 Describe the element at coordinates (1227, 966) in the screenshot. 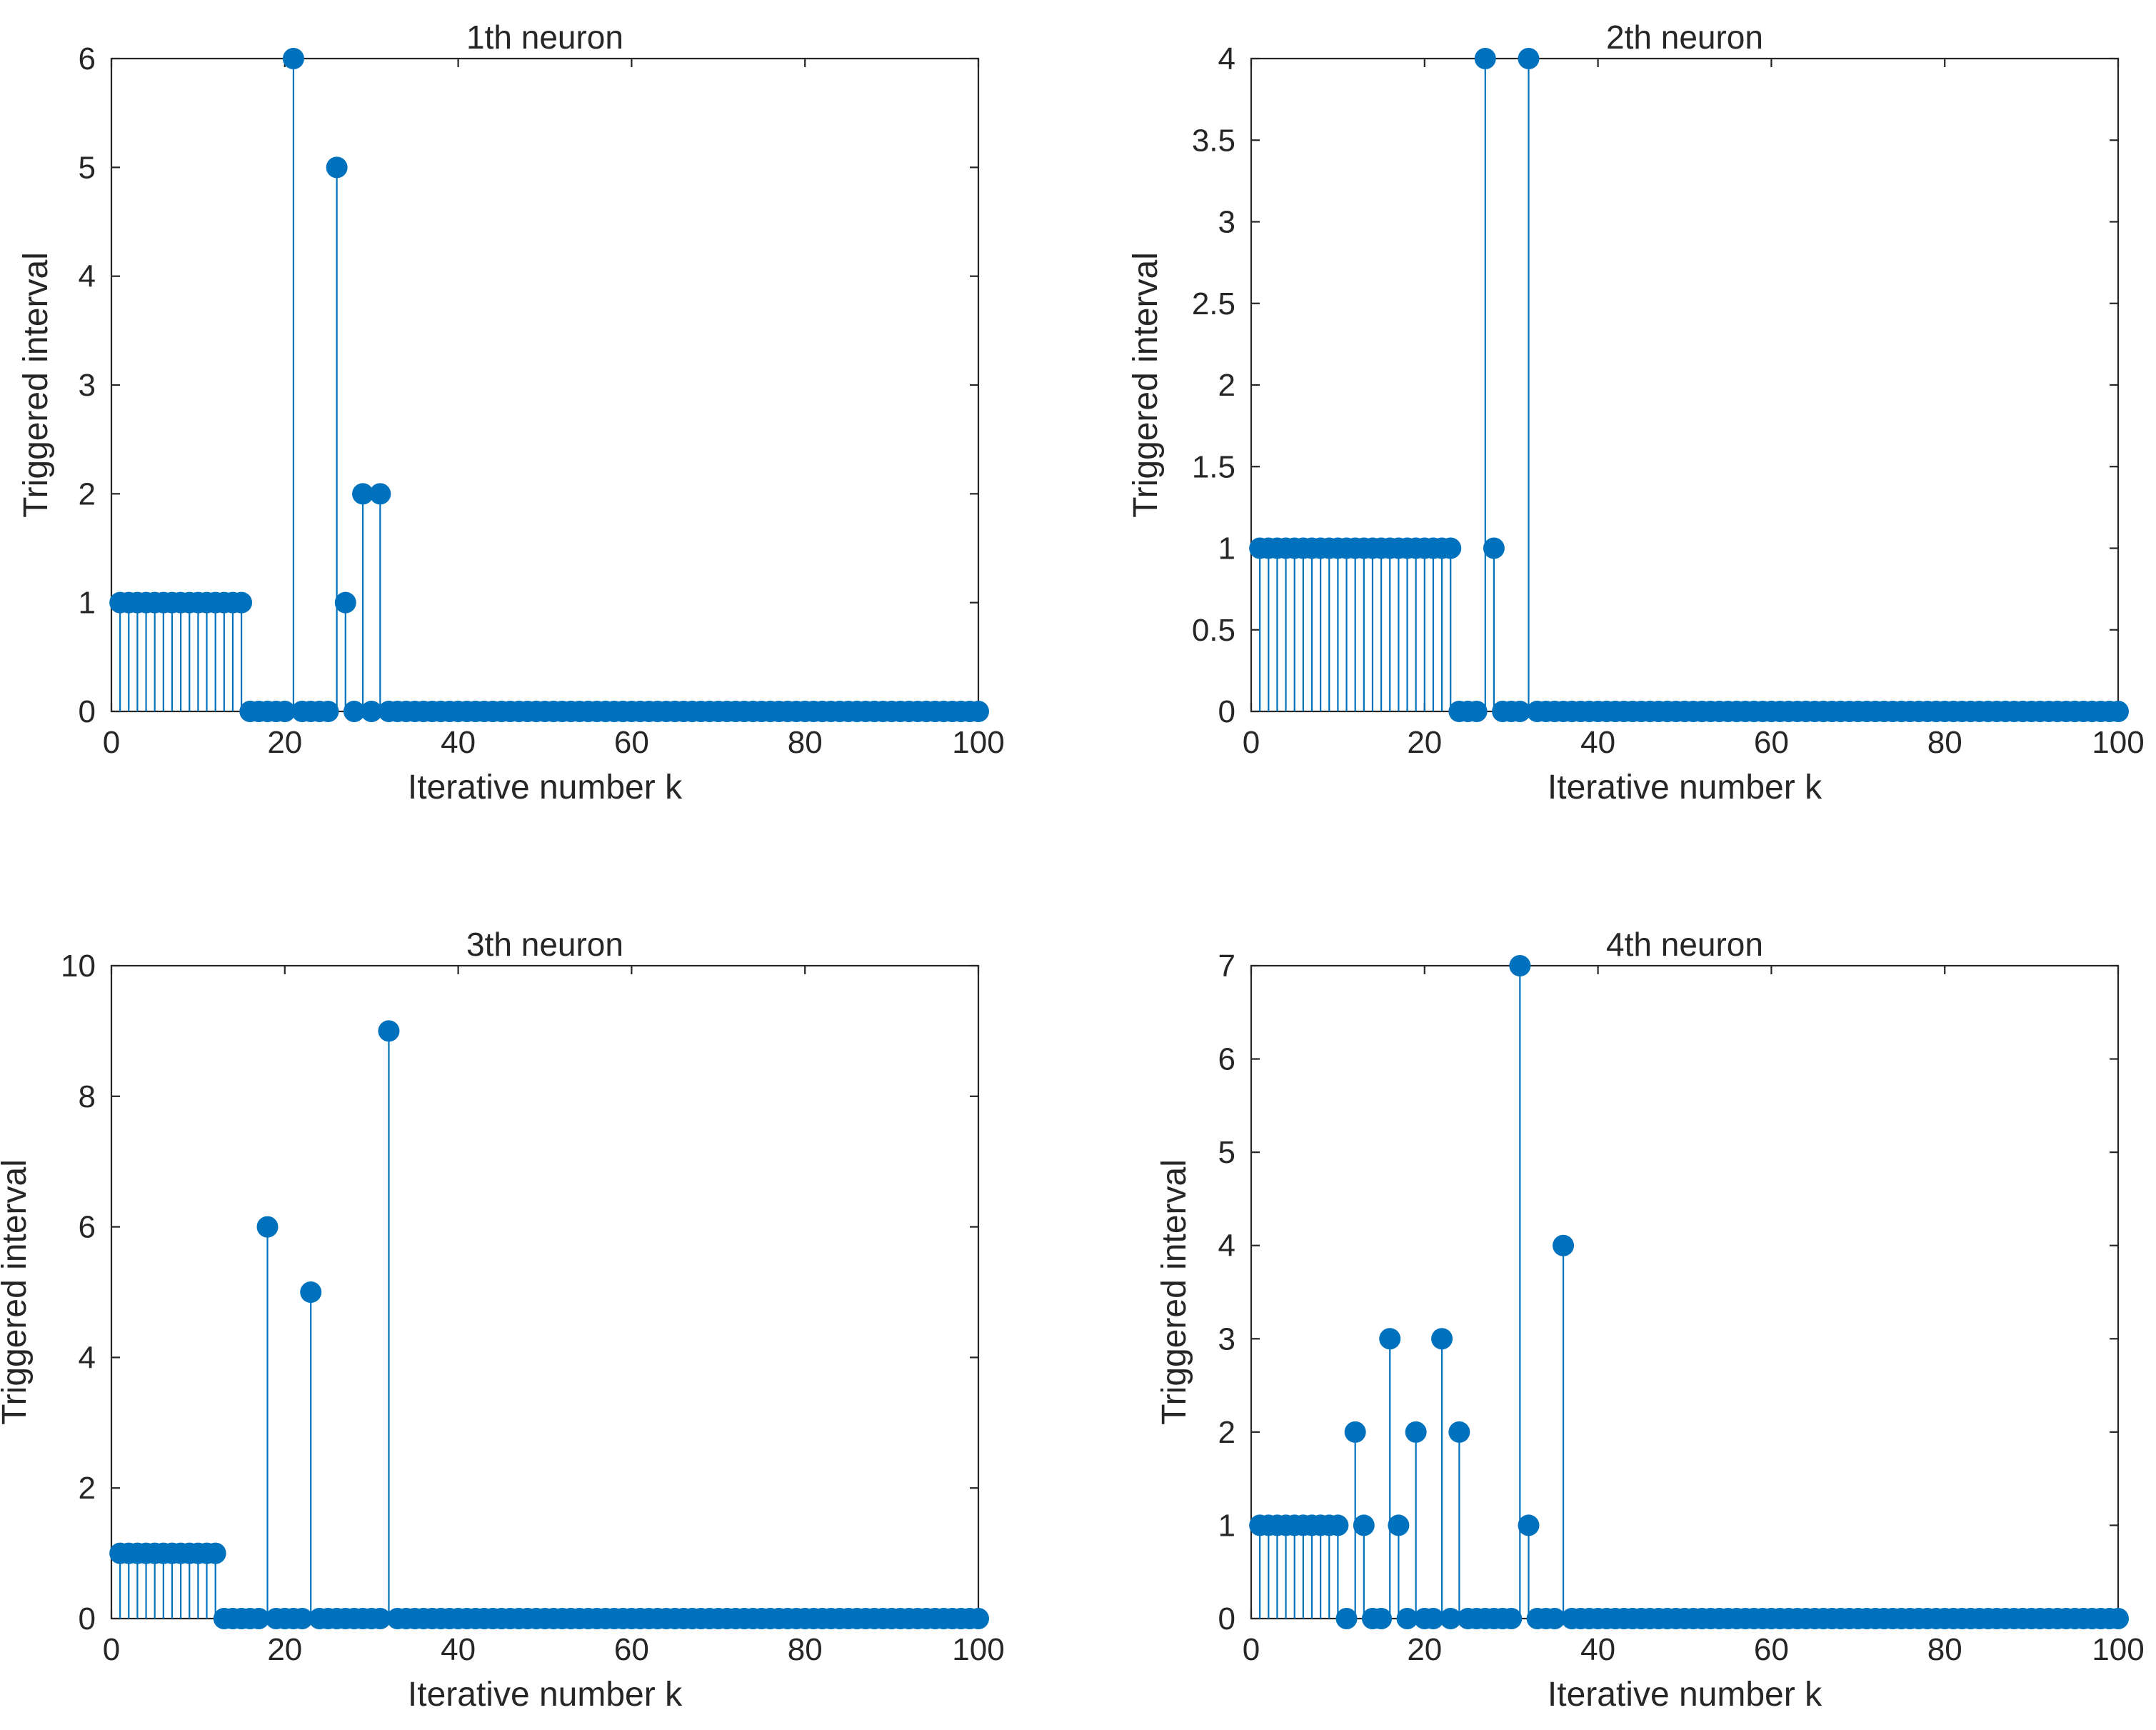

I see `y-tick-label: 7` at that location.